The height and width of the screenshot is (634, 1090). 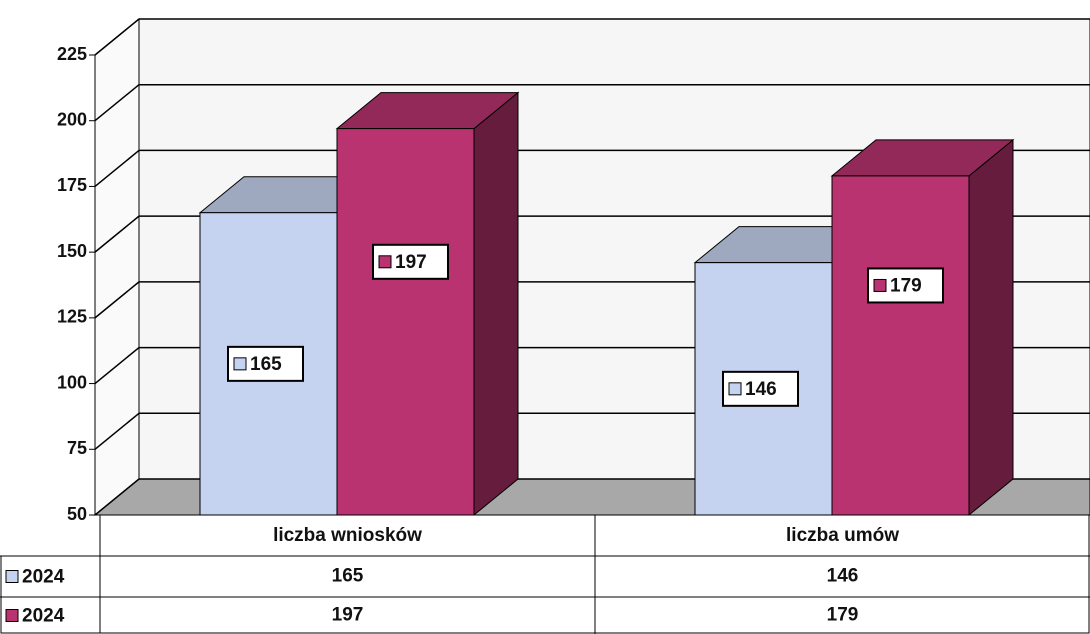 I want to click on y-tick-label: 75, so click(x=77, y=448).